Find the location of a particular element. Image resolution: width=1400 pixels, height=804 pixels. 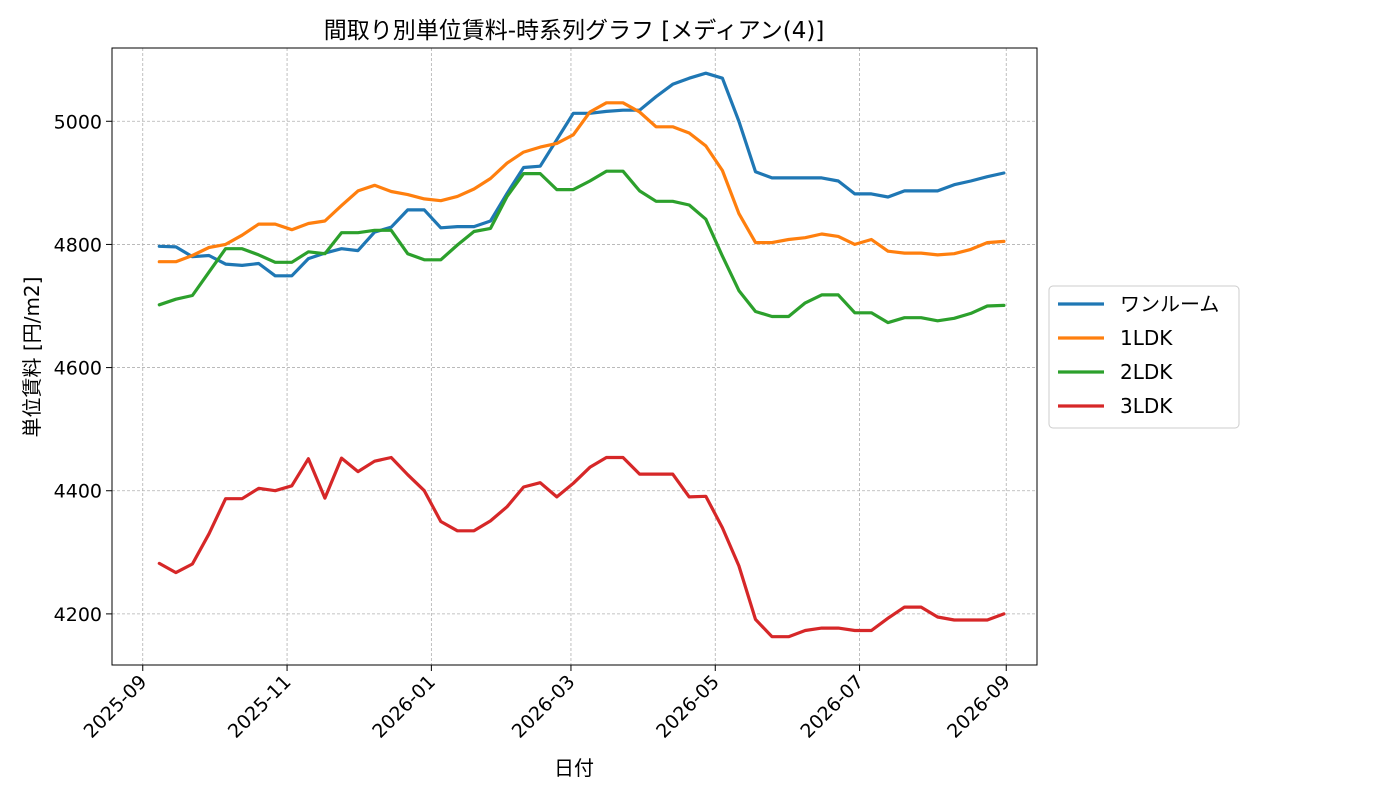

x-tick-label: 2025-09 is located at coordinates (116, 707).